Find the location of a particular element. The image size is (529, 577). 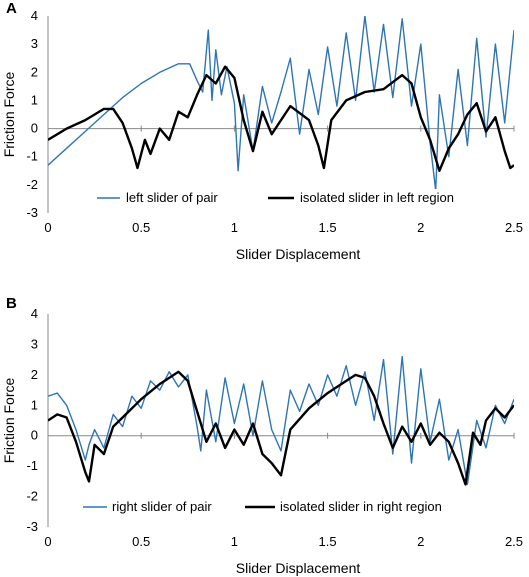

legend-label: right slider of pair is located at coordinates (162, 506).